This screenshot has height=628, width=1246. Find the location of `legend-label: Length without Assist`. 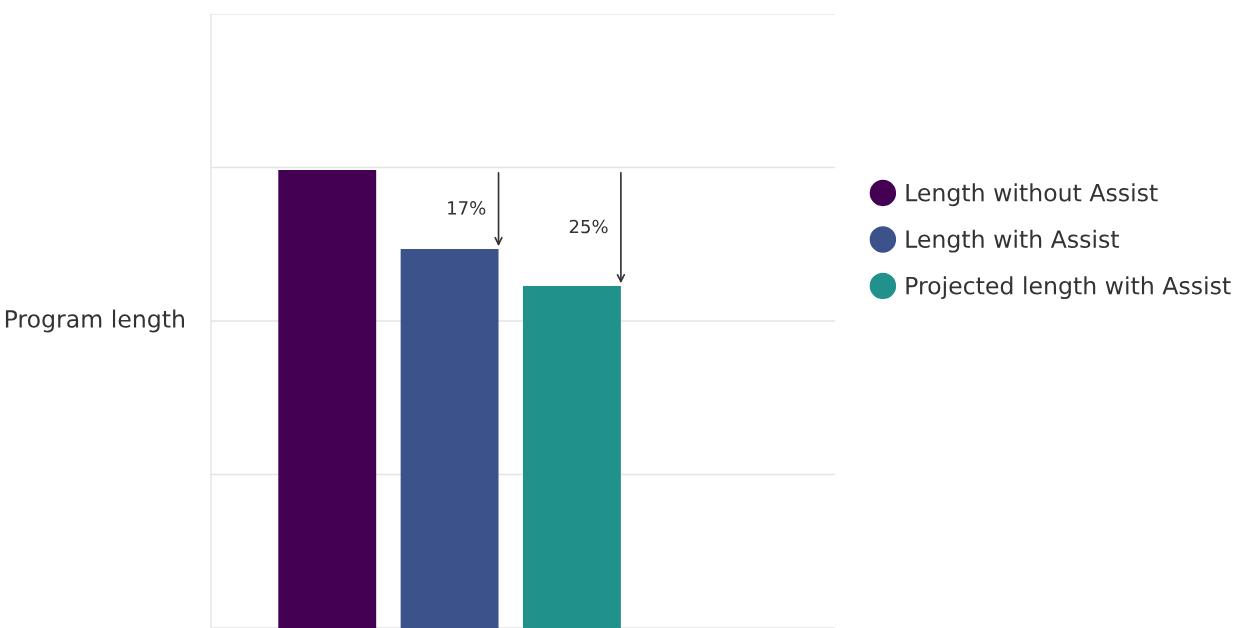

legend-label: Length without Assist is located at coordinates (1032, 195).